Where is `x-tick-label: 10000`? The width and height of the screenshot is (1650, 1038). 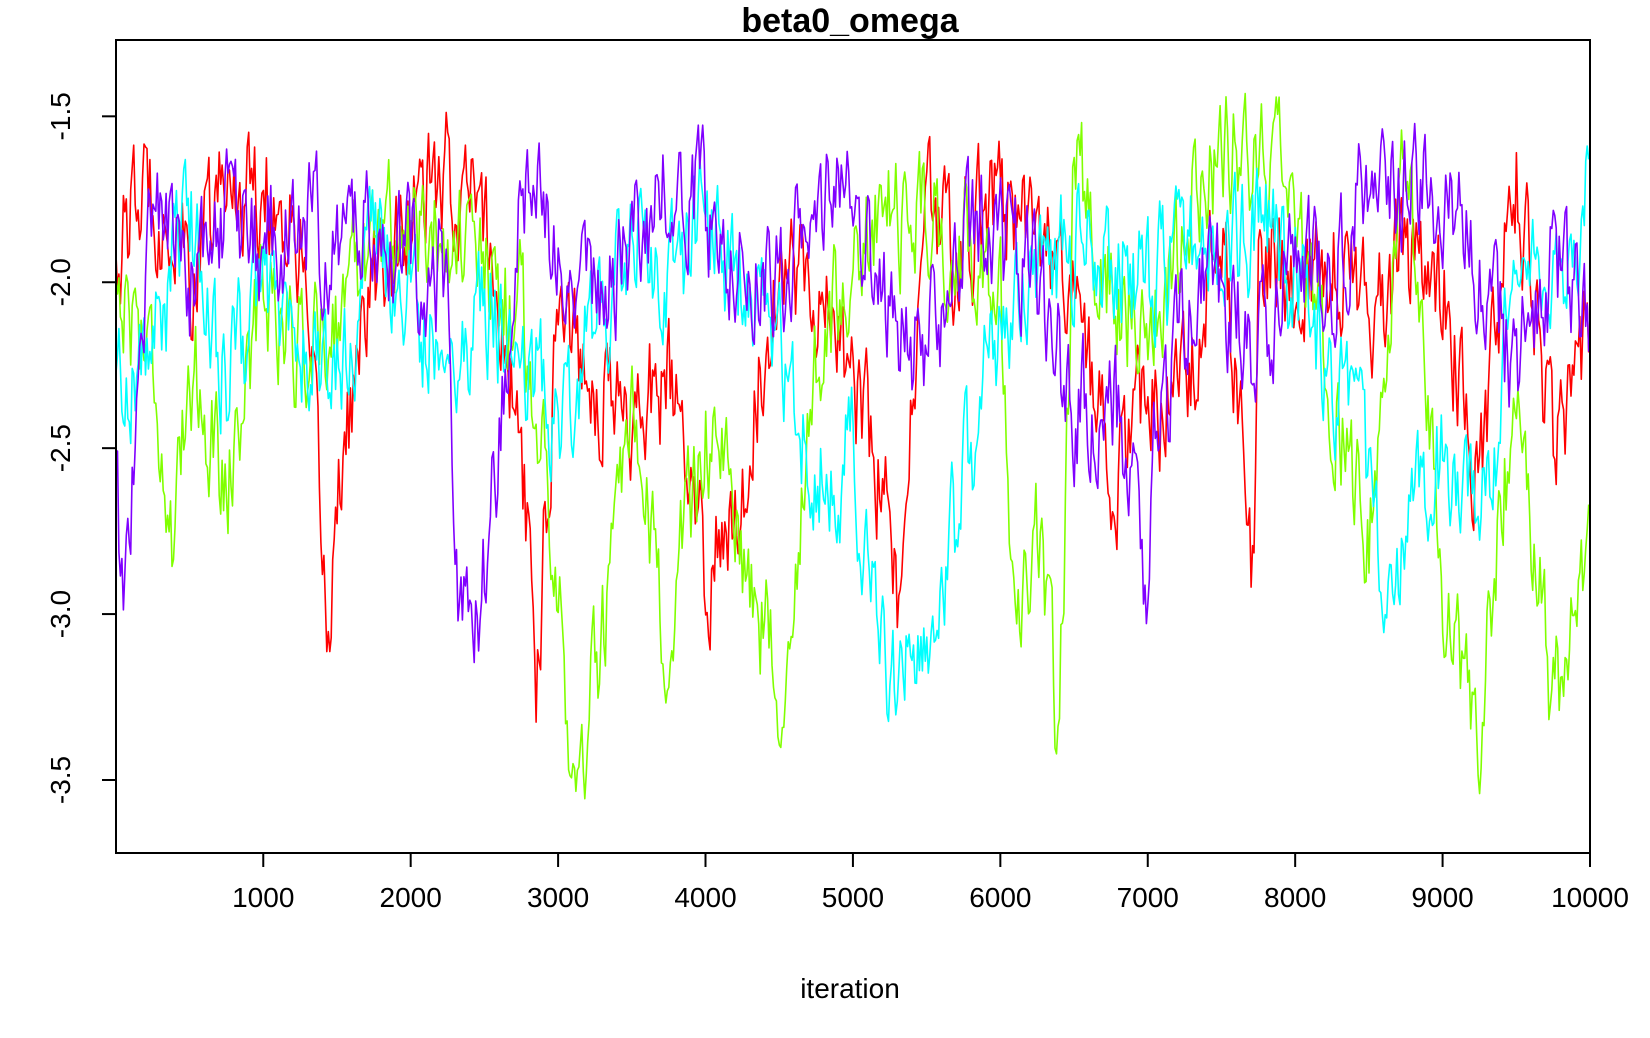 x-tick-label: 10000 is located at coordinates (1590, 897).